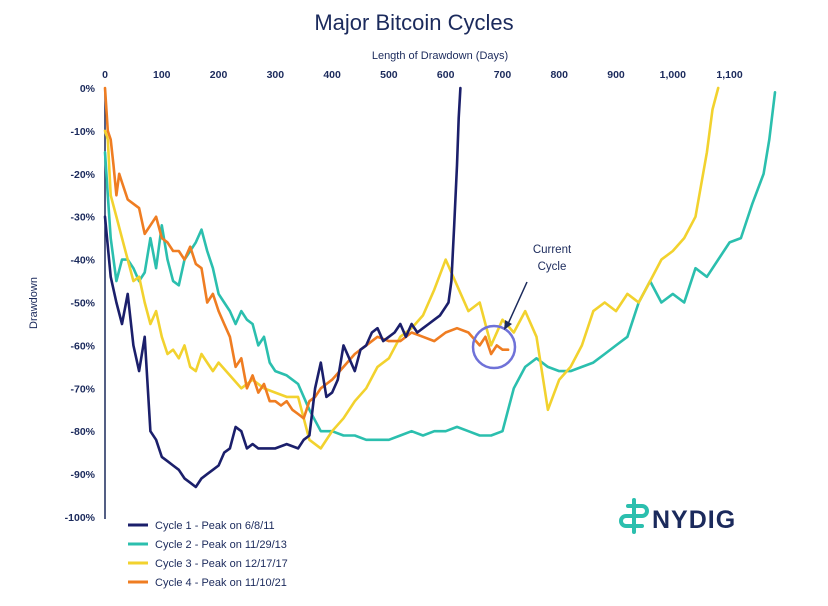  I want to click on x-tick-label: 1,100, so click(729, 75).